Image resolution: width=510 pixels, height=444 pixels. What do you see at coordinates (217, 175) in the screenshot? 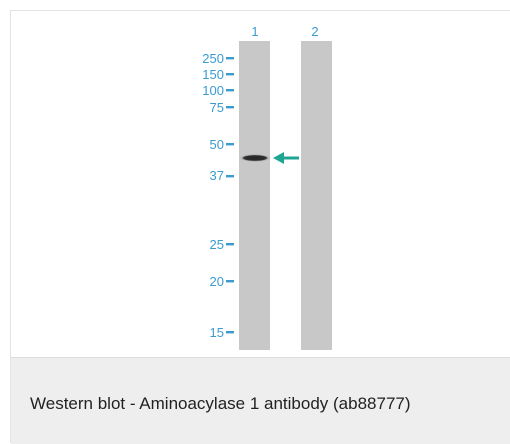
I see `marker-label-37: 37` at bounding box center [217, 175].